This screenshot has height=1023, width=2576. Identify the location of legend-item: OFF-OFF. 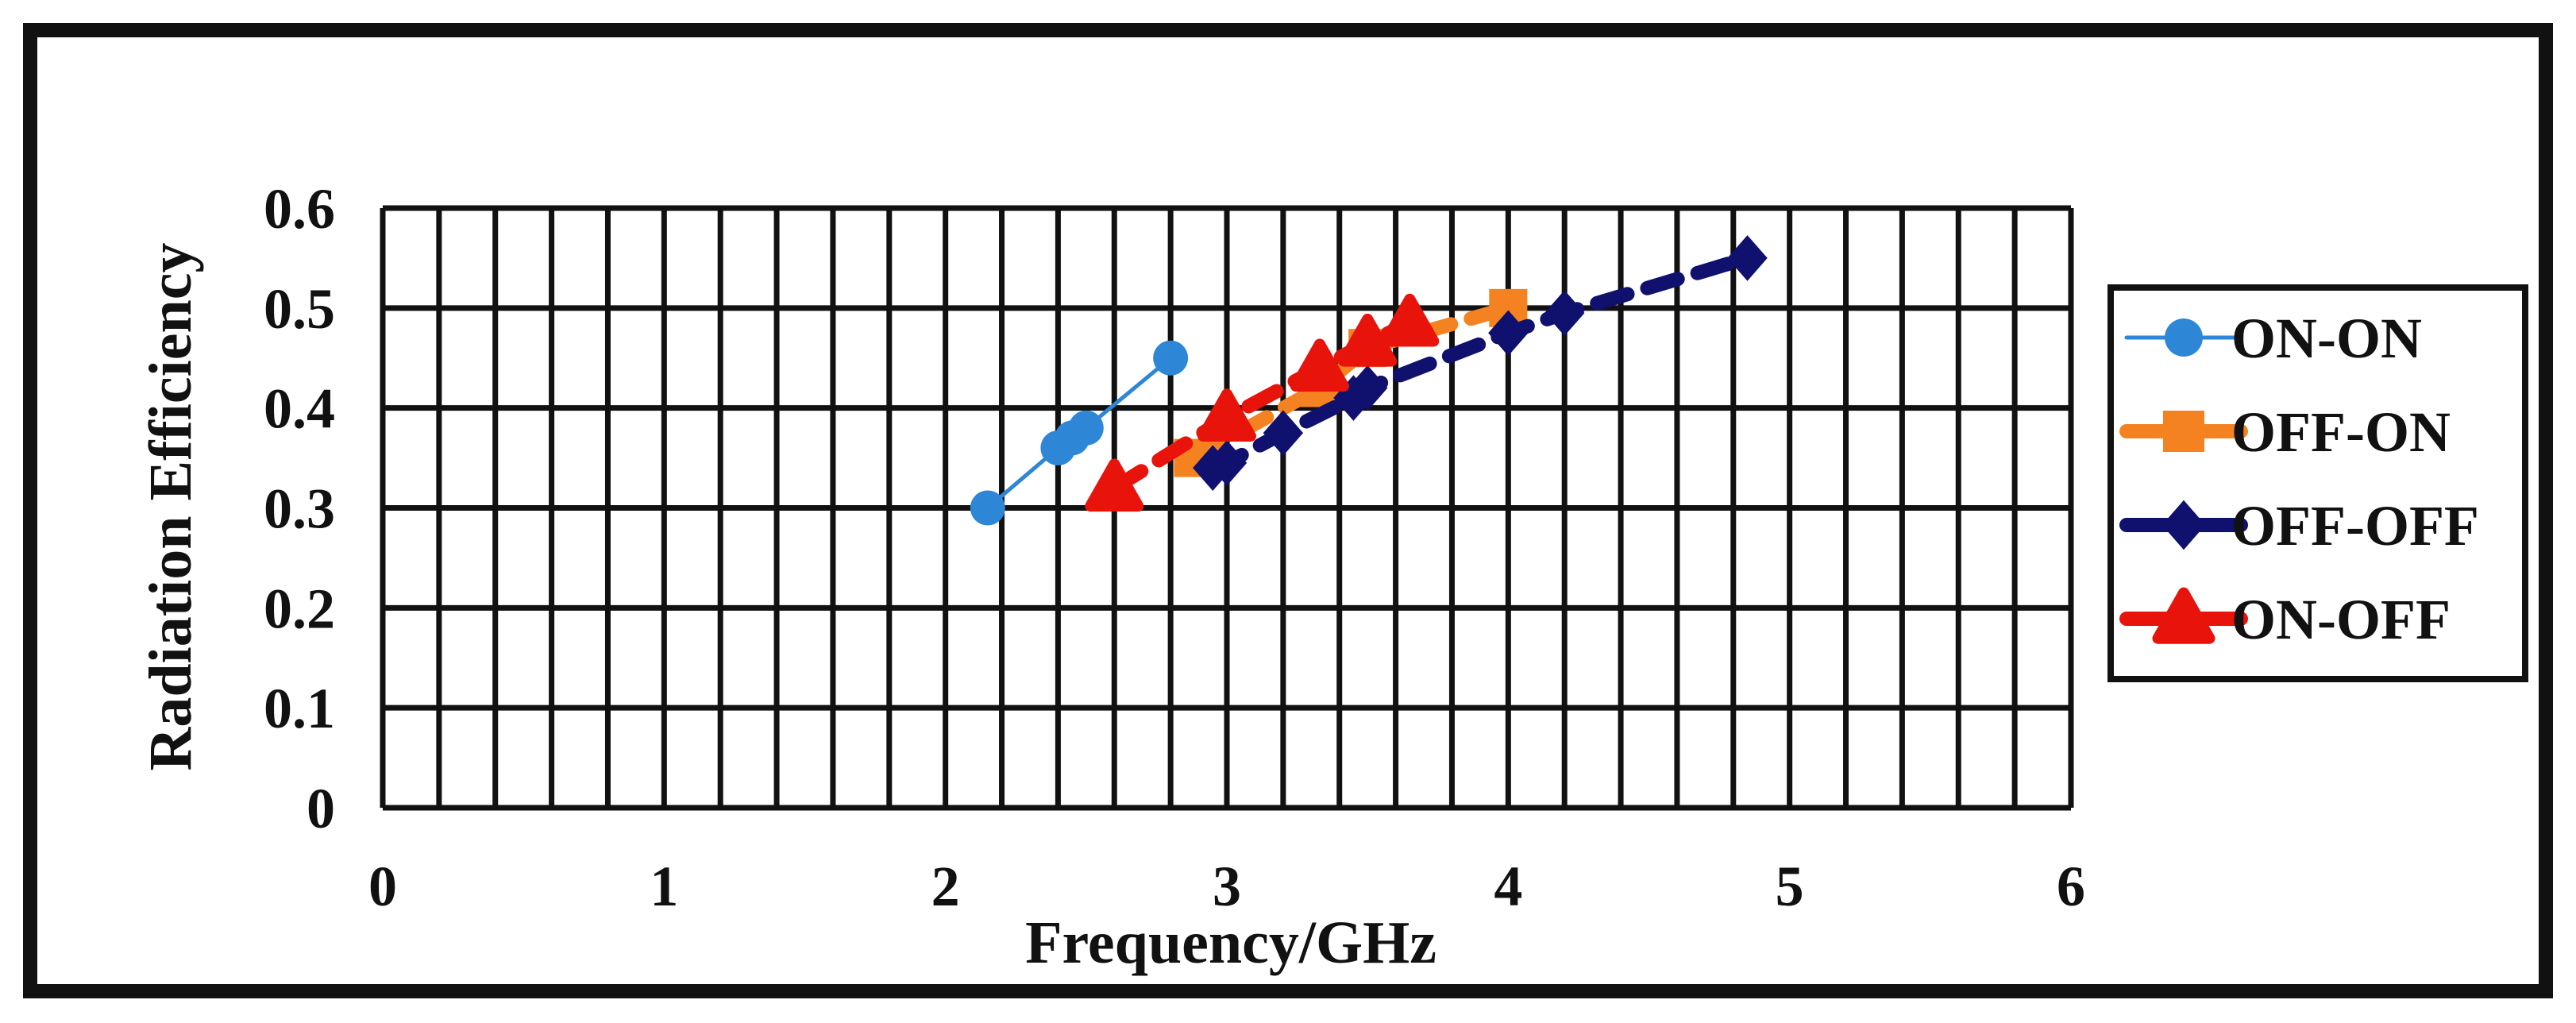
(2299, 526).